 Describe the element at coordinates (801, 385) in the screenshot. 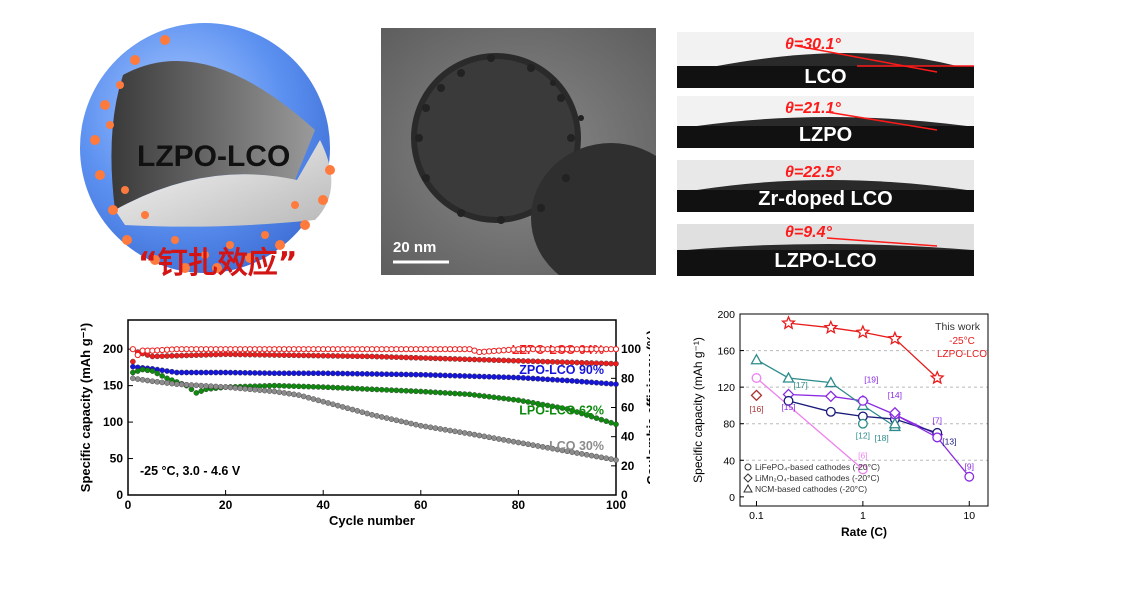

I see `reference-label: [17]` at that location.